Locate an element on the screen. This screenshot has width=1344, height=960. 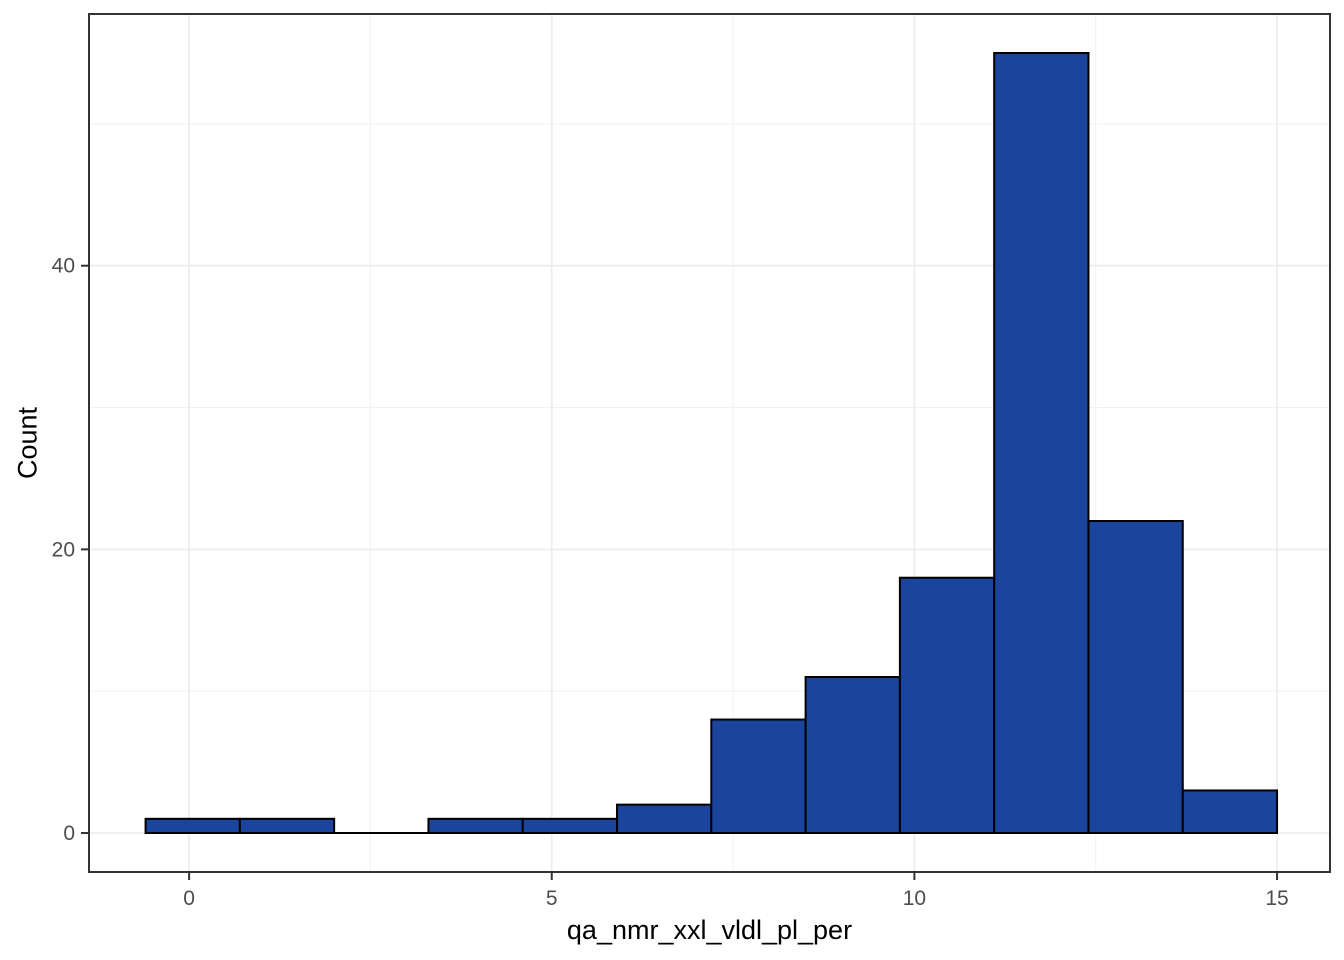
x-tick-label: 10 is located at coordinates (914, 898).